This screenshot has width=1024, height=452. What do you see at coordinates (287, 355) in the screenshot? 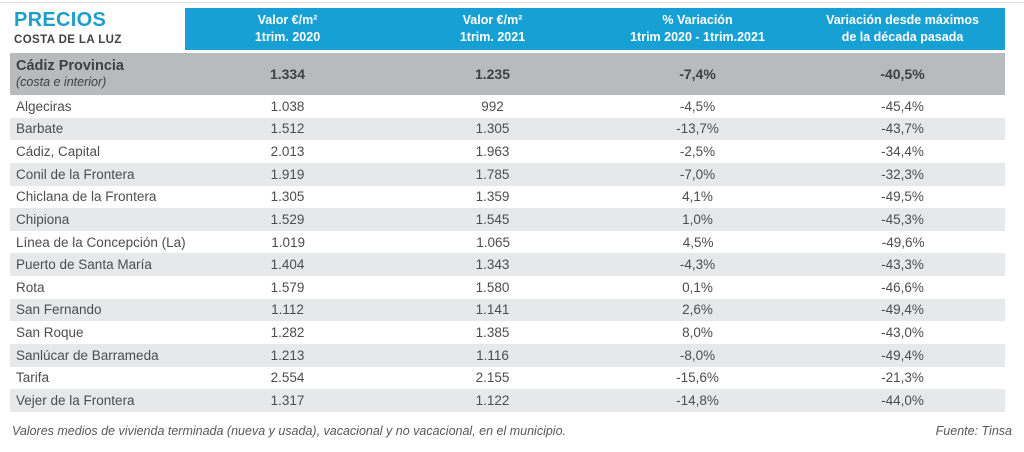
I see `value-2020: 1.213` at bounding box center [287, 355].